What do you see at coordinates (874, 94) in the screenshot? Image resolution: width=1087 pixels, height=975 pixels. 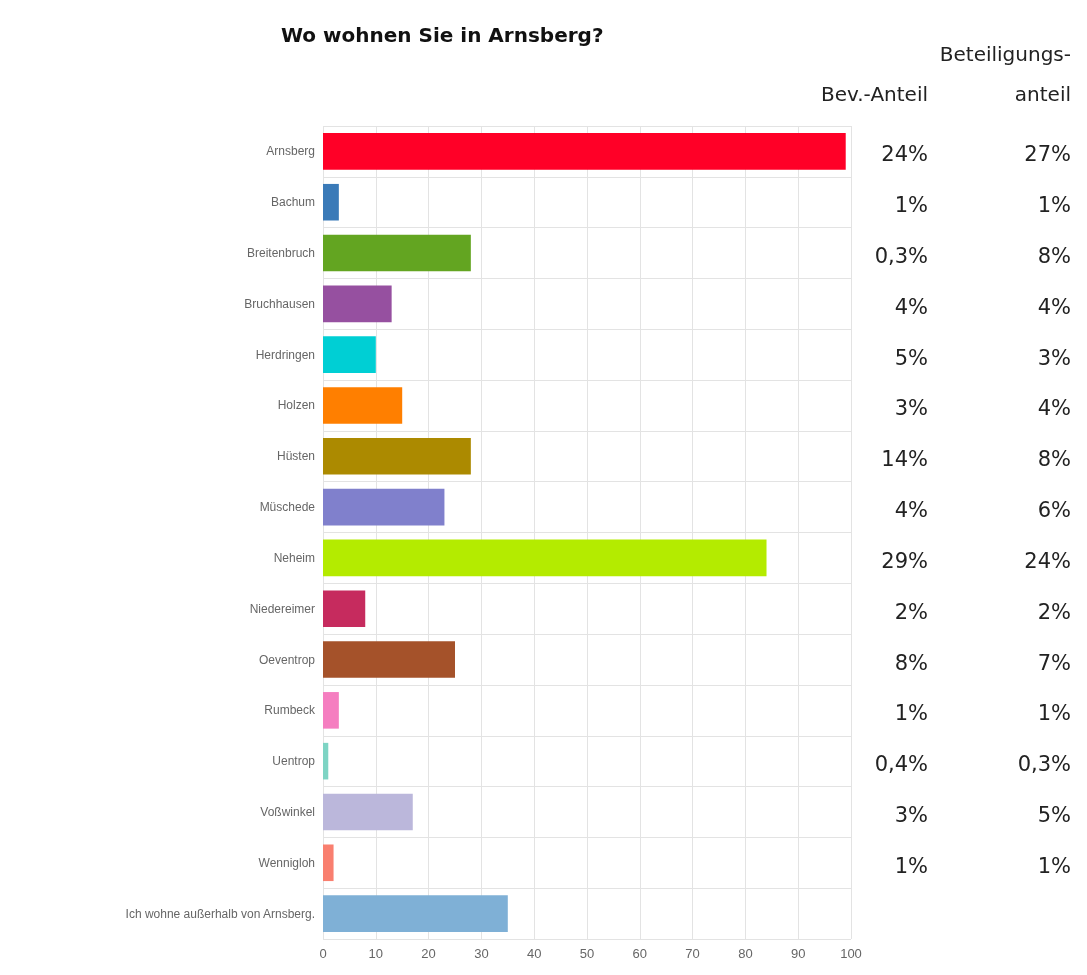 I see `text: Bev.-Anteil` at bounding box center [874, 94].